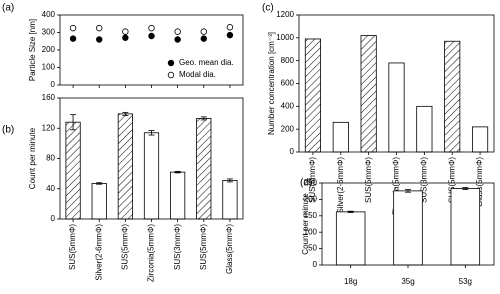 This screenshot has height=294, width=500. Describe the element at coordinates (288, 60) in the screenshot. I see `y-tick-label: 800` at that location.